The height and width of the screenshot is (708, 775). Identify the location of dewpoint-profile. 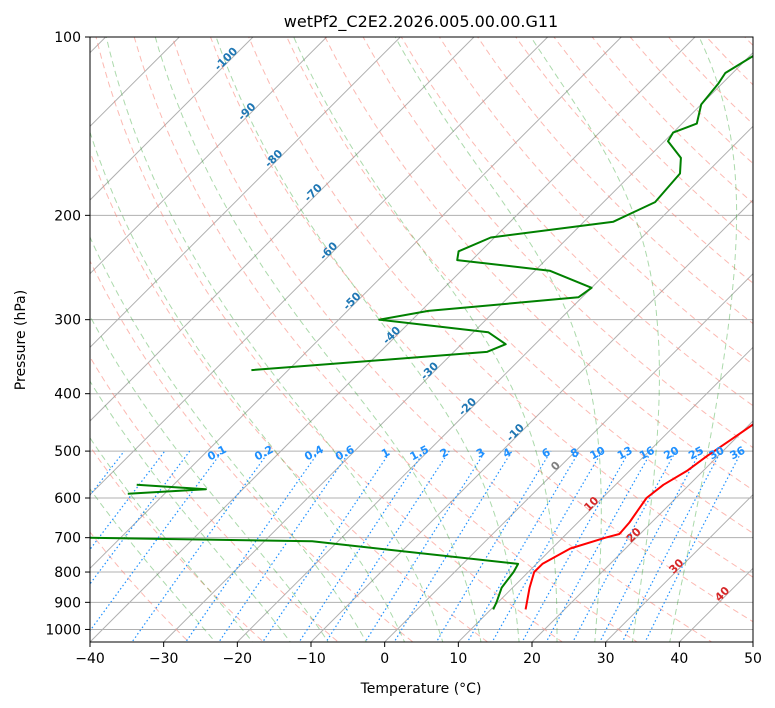
(305, 573).